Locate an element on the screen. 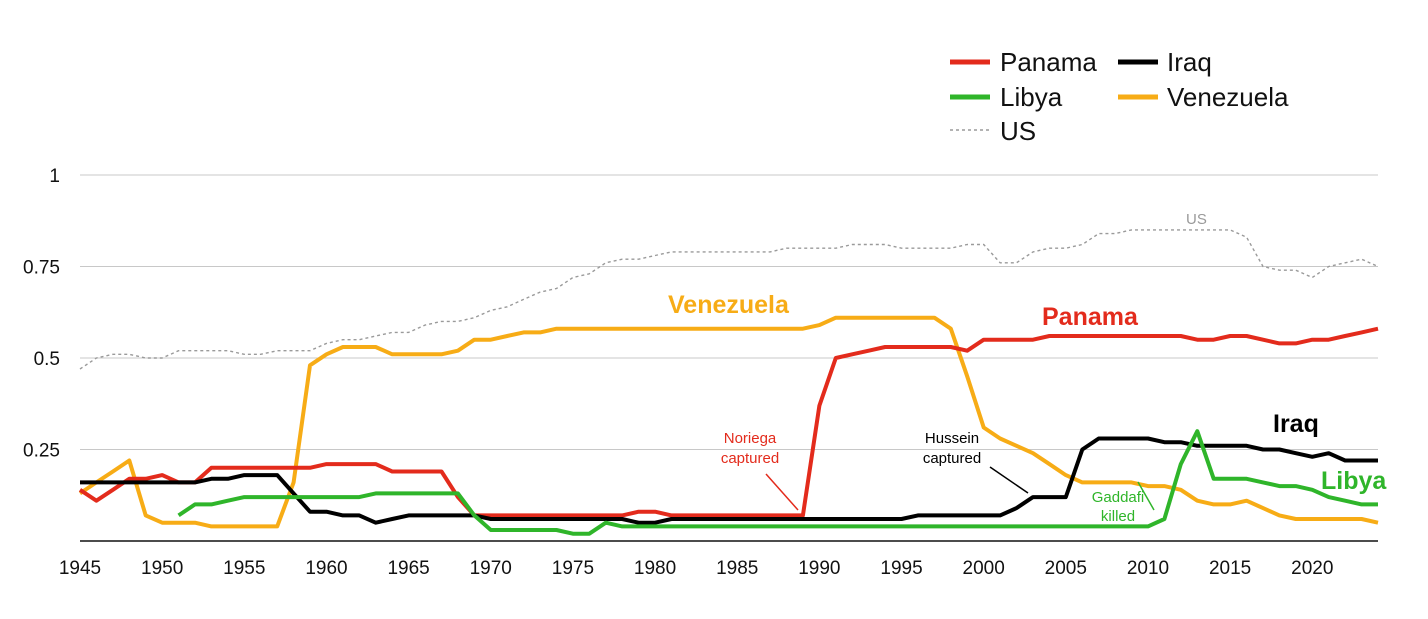 The height and width of the screenshot is (619, 1428). legend-item-panama: Panama is located at coordinates (1023, 62).